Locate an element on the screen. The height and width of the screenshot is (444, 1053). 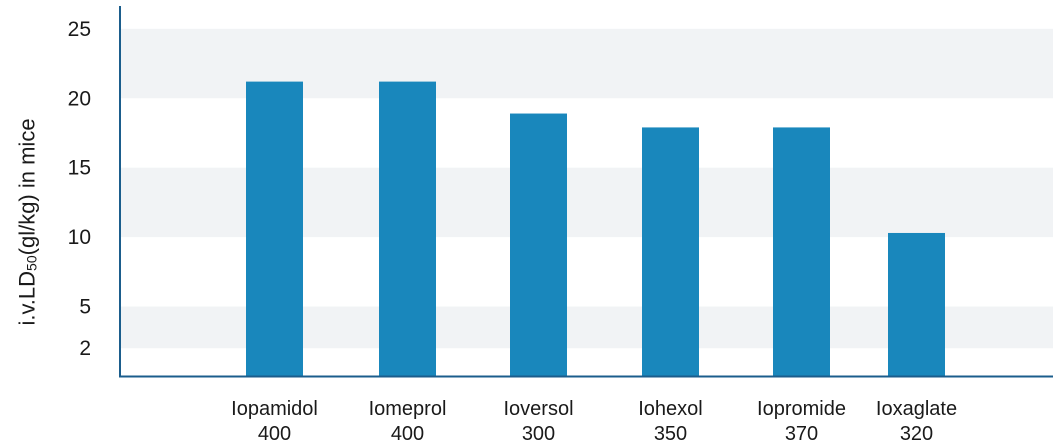
x-category-dose: 370 is located at coordinates (801, 433).